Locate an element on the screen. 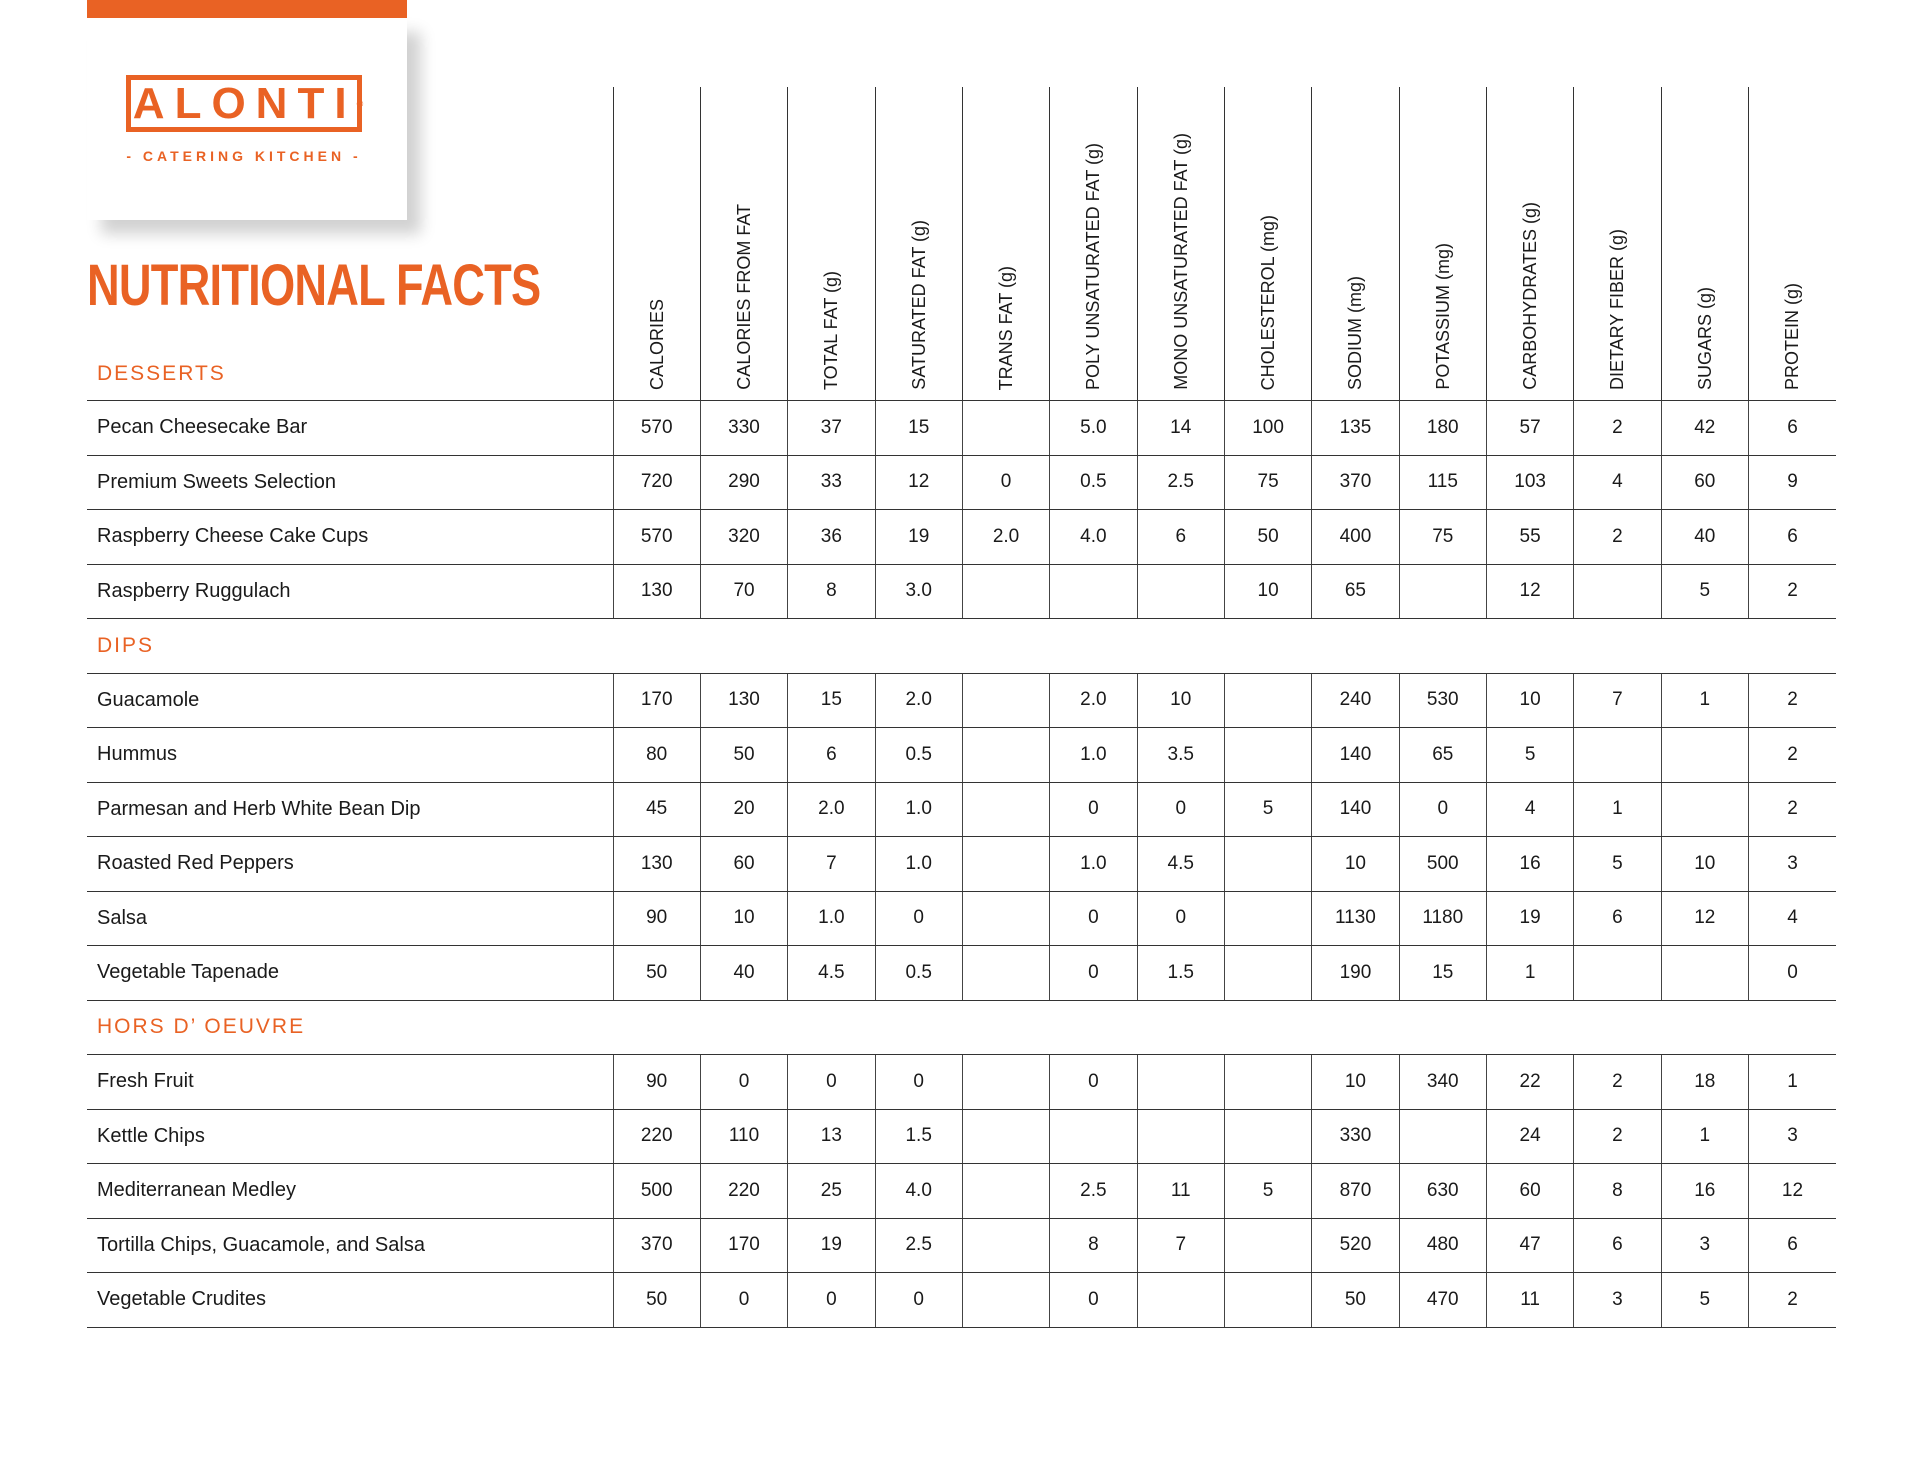 This screenshot has height=1484, width=1920. cell-value: 42 is located at coordinates (1704, 428).